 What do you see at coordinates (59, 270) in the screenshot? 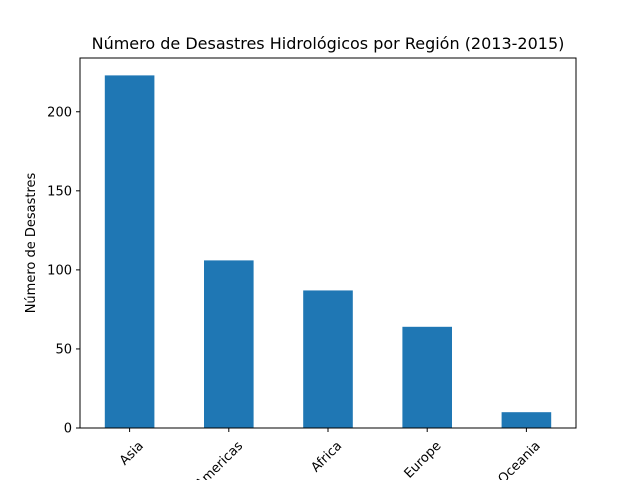
I see `y-tick-label: 100` at bounding box center [59, 270].